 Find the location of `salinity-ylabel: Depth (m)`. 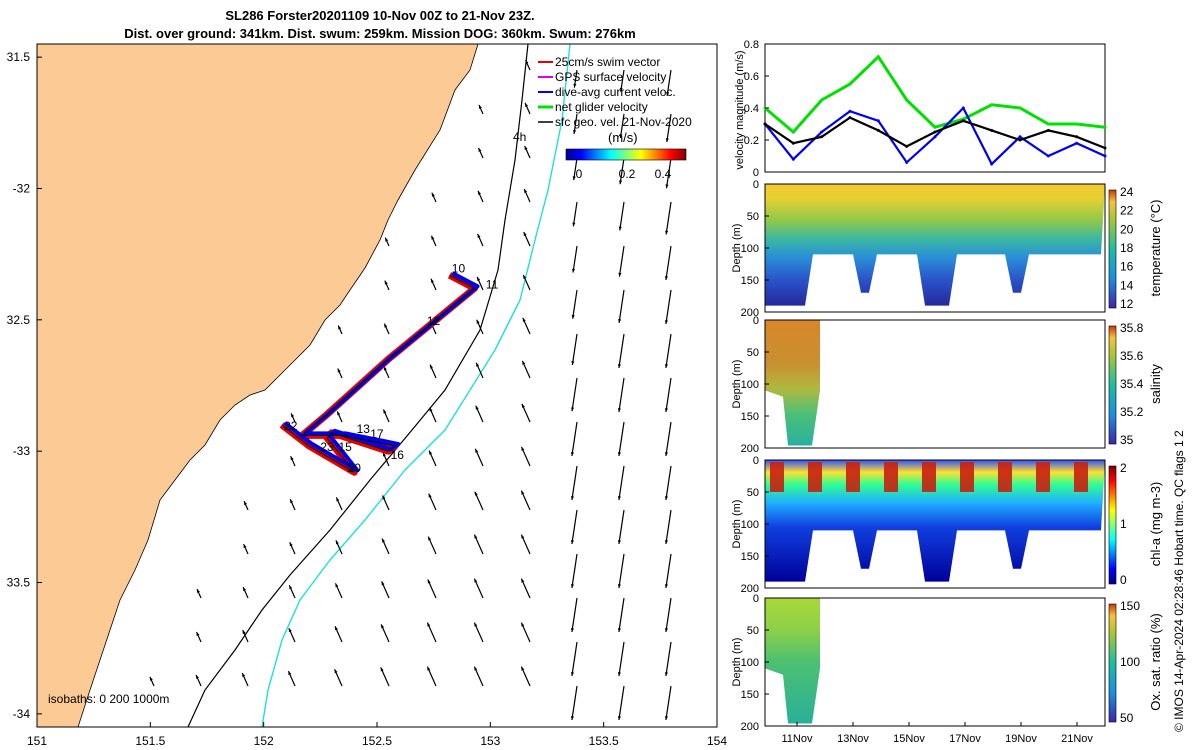

salinity-ylabel: Depth (m) is located at coordinates (737, 384).